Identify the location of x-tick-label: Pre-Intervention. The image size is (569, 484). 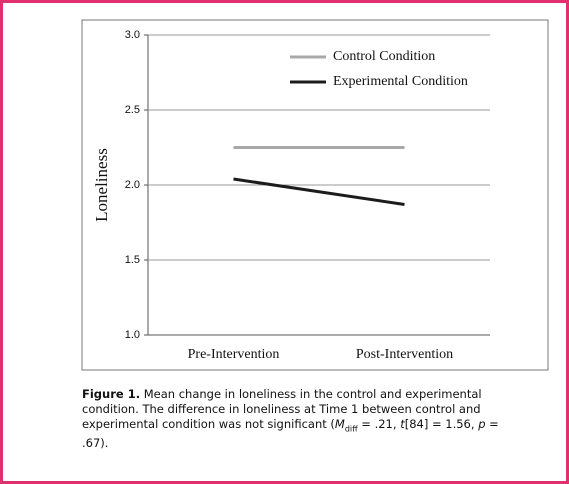
(234, 354).